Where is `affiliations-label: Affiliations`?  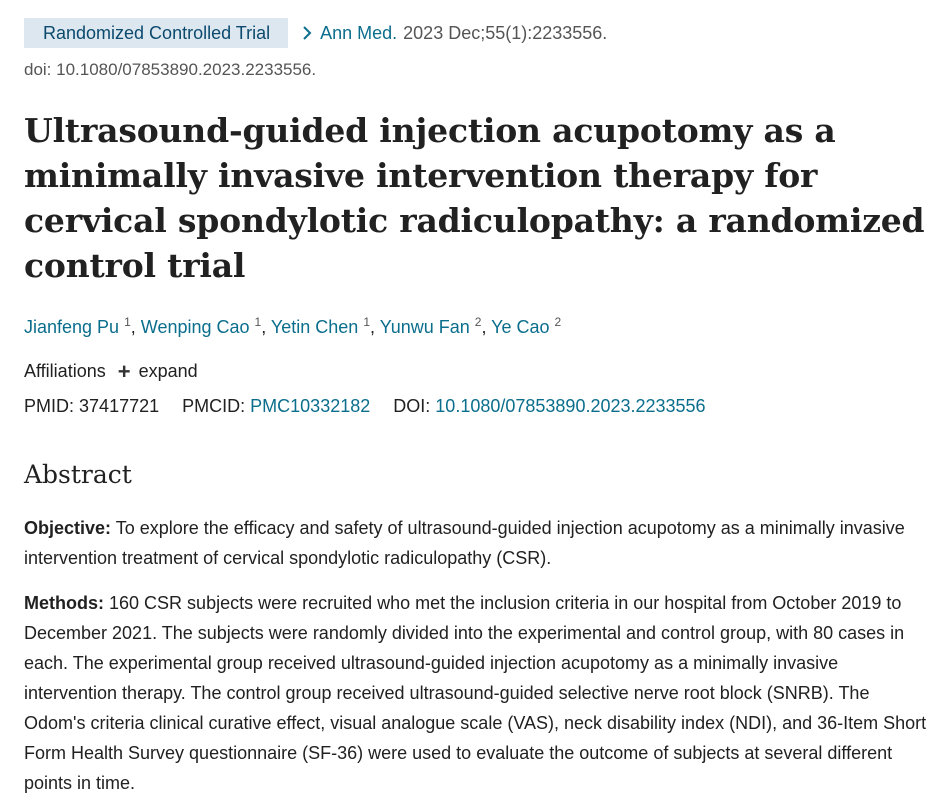 affiliations-label: Affiliations is located at coordinates (65, 371).